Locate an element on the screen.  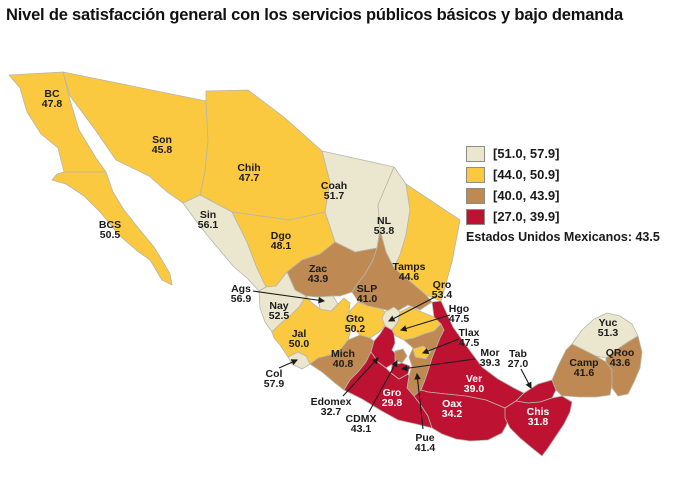
state-label-qro: Qro 53.4 is located at coordinates (442, 290).